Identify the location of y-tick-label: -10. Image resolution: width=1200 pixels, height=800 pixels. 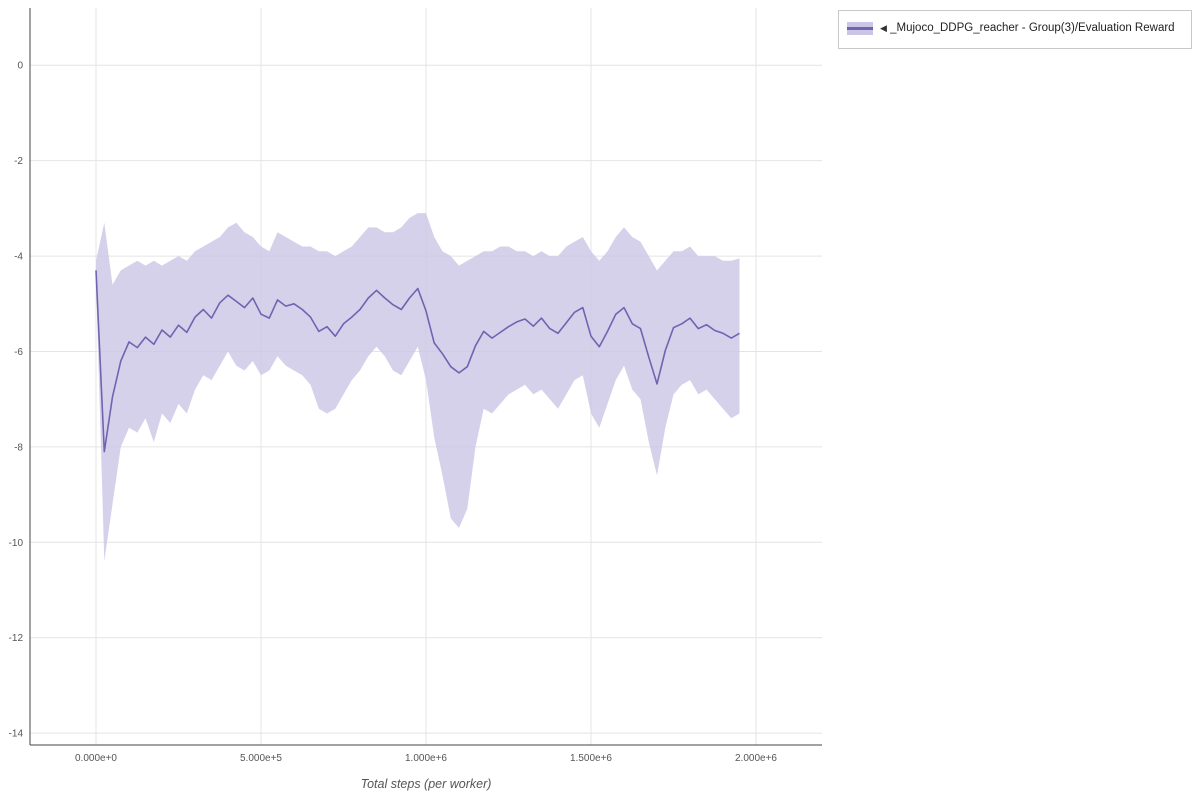
(16, 543).